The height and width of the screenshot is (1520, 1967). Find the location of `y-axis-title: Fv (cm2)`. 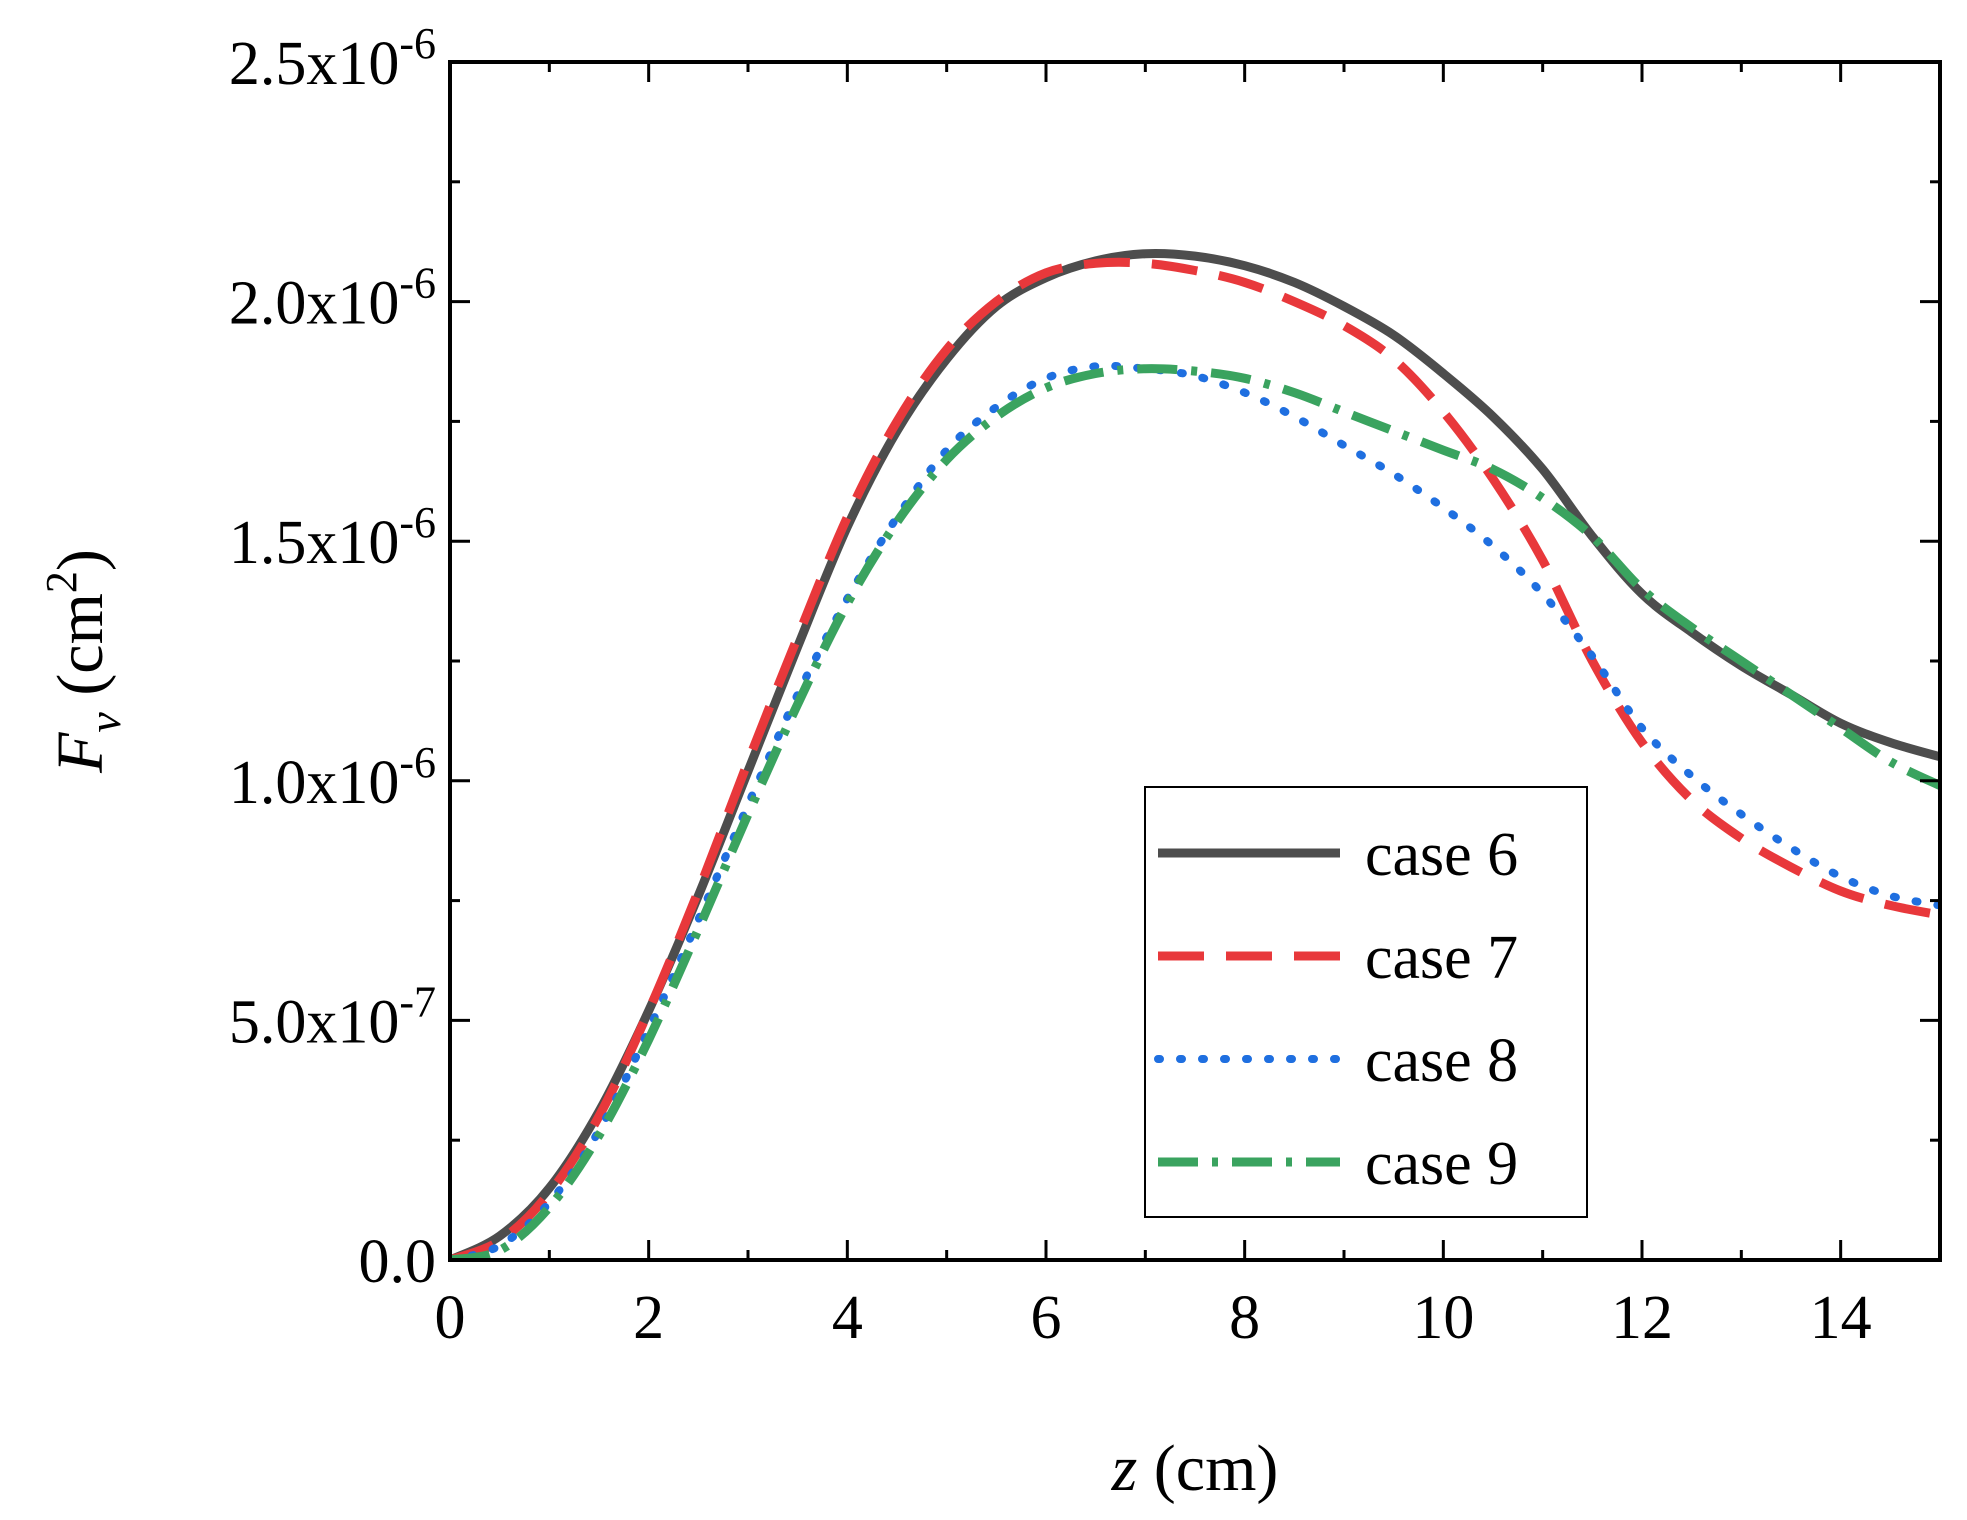

y-axis-title: Fv (cm2) is located at coordinates (83, 661).